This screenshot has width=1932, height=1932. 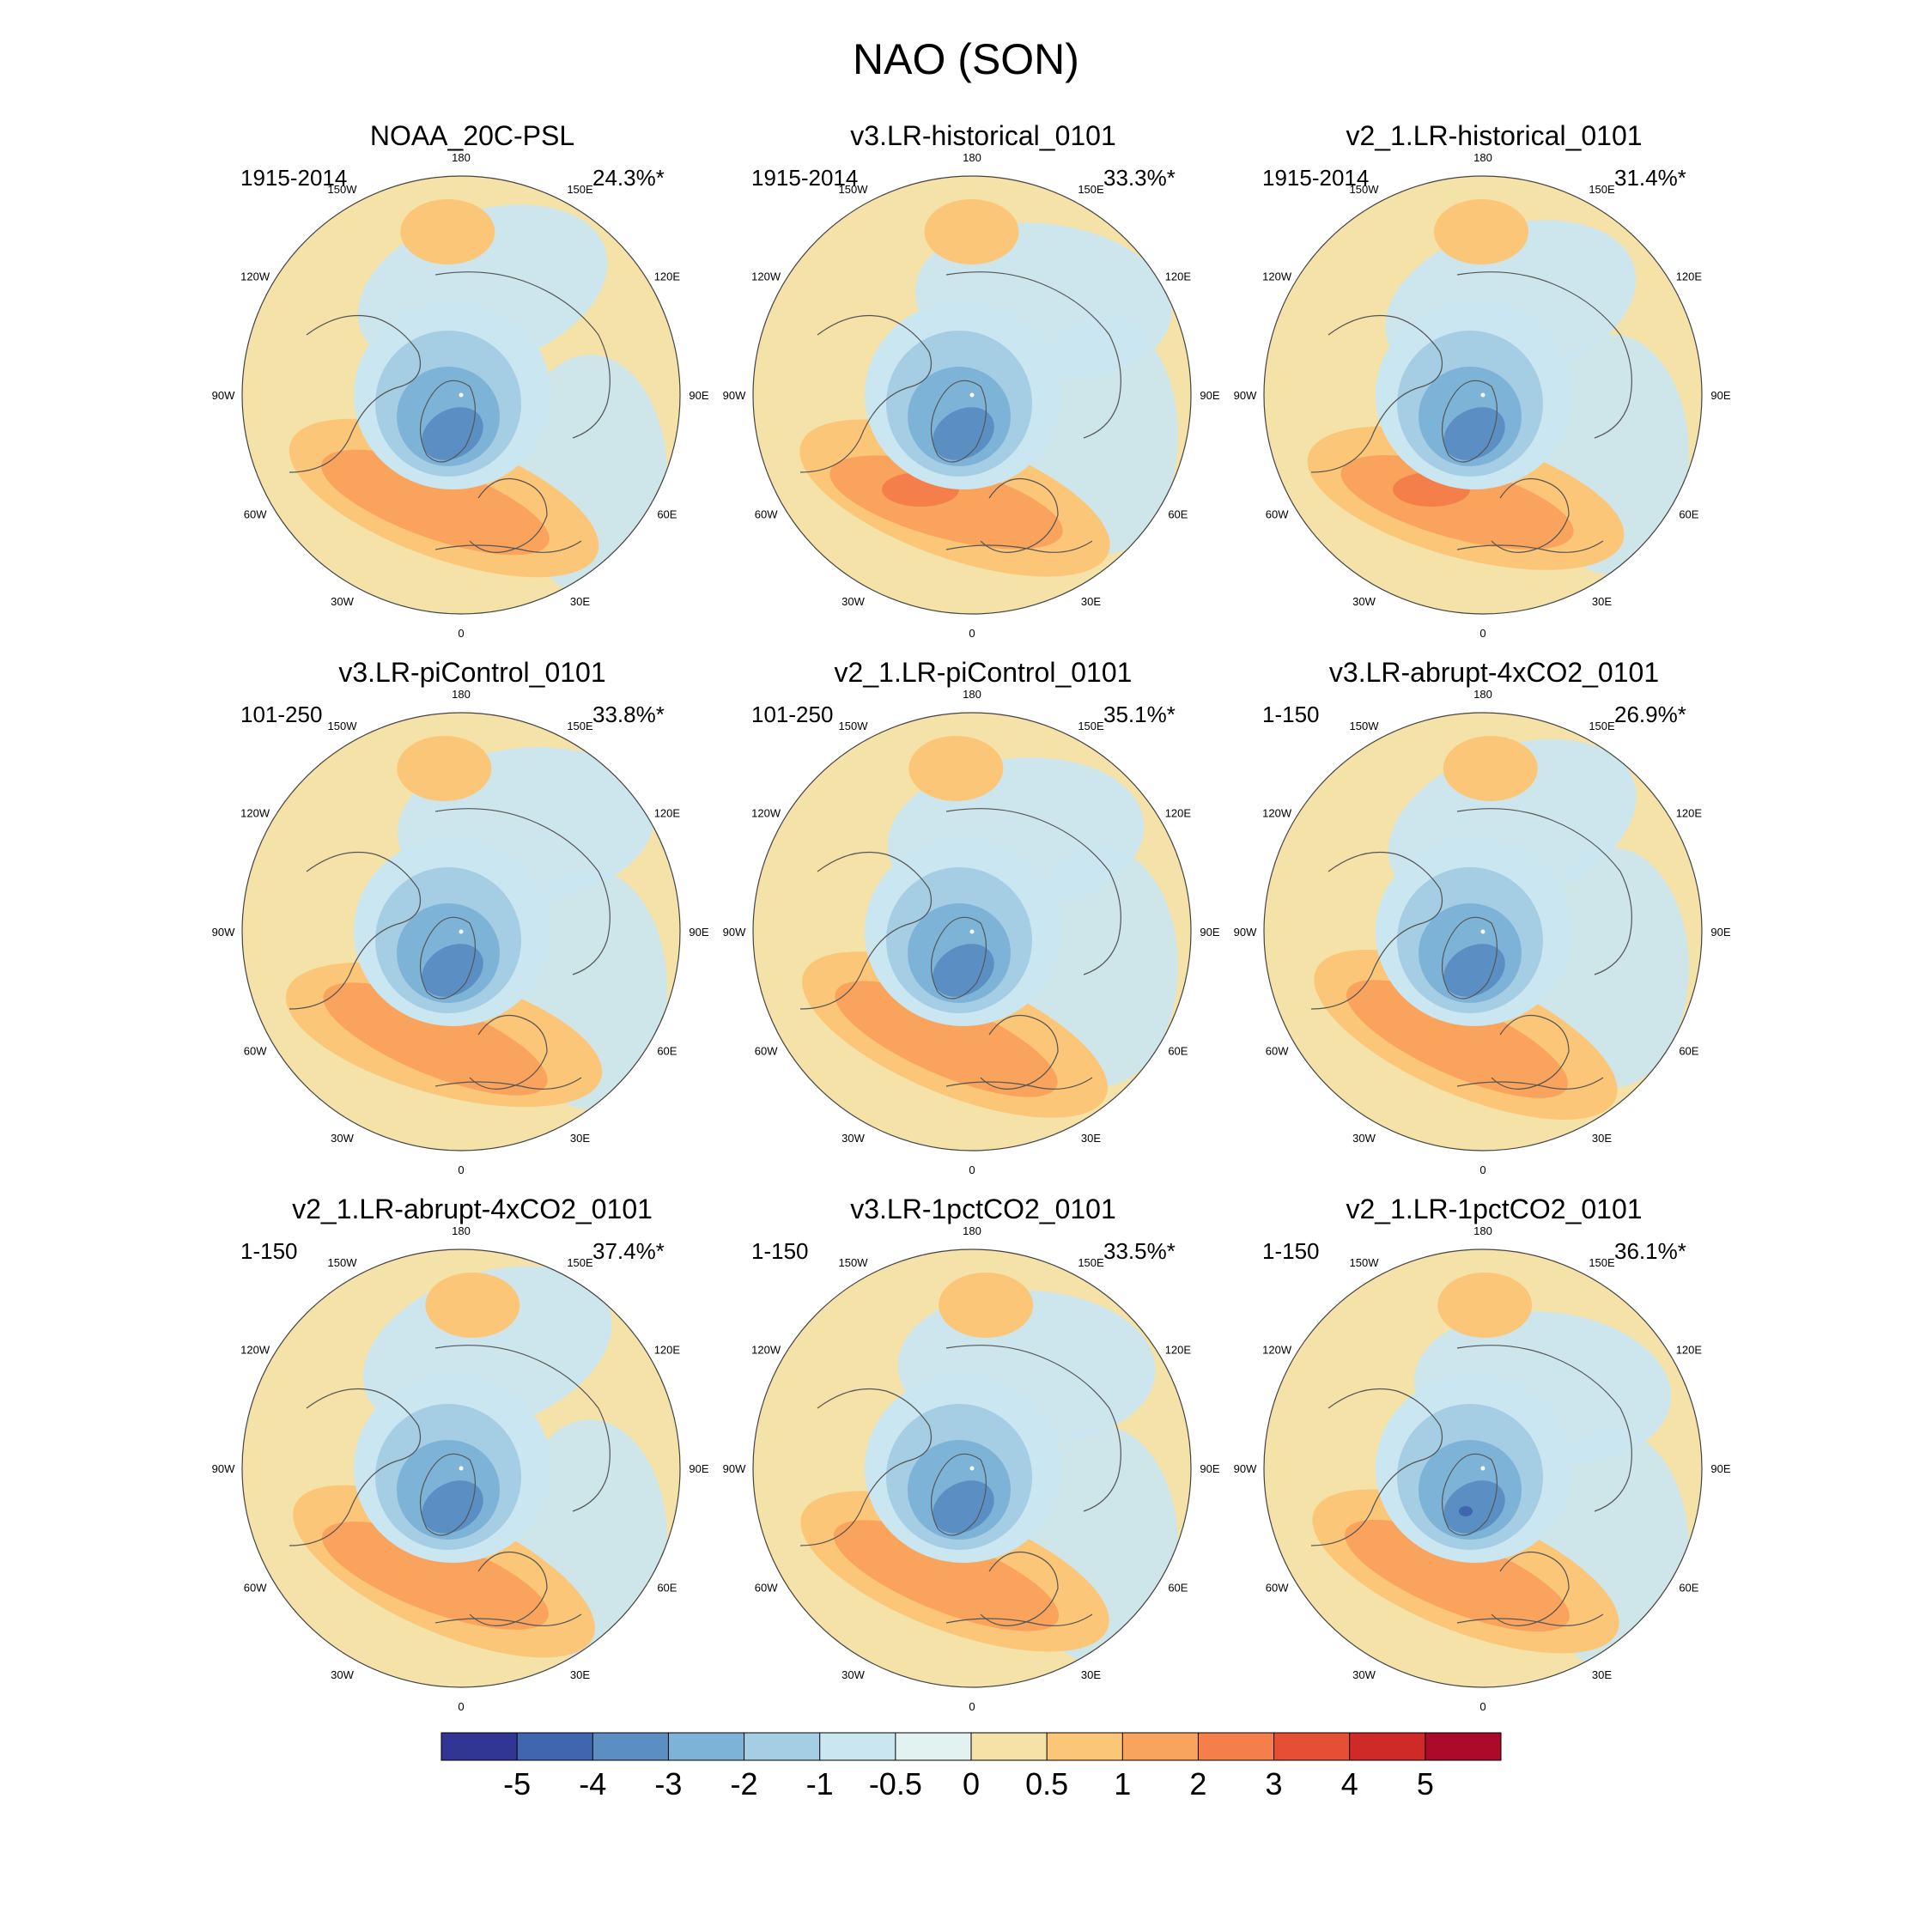 I want to click on longitude-label: 150W, so click(x=1365, y=190).